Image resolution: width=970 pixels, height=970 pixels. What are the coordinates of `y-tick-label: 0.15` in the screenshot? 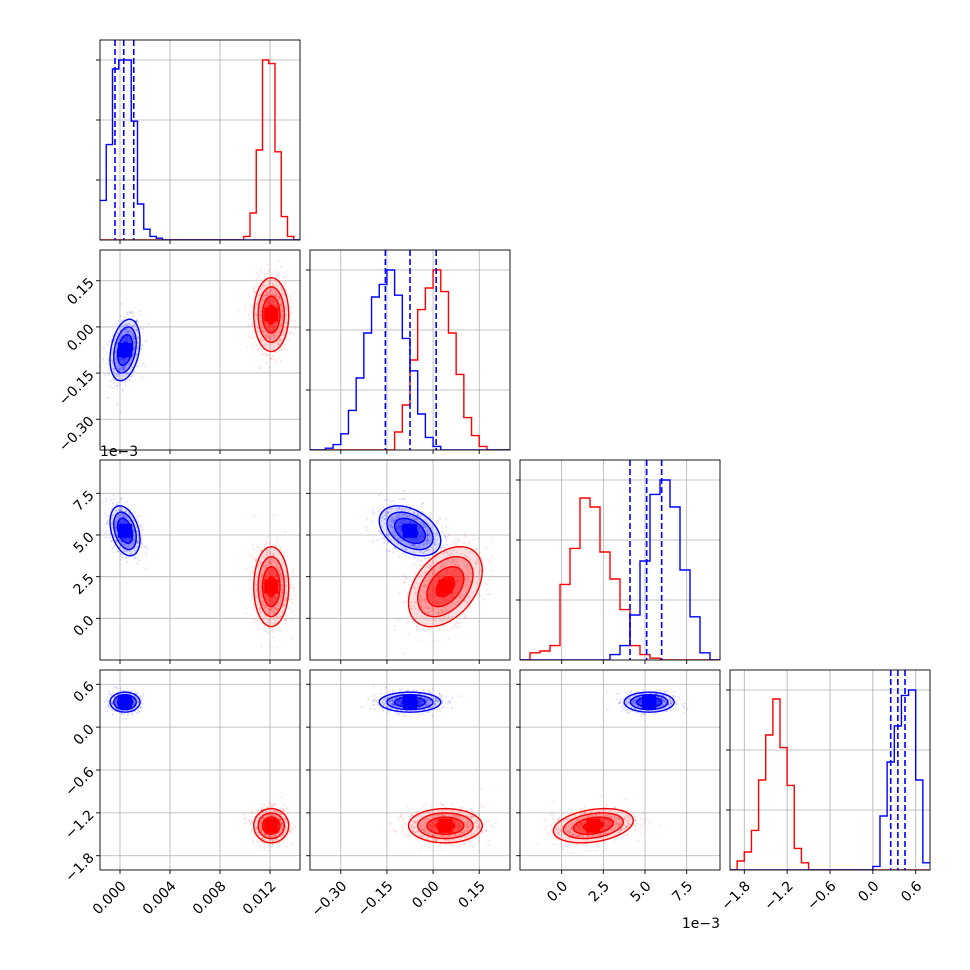 It's located at (80, 291).